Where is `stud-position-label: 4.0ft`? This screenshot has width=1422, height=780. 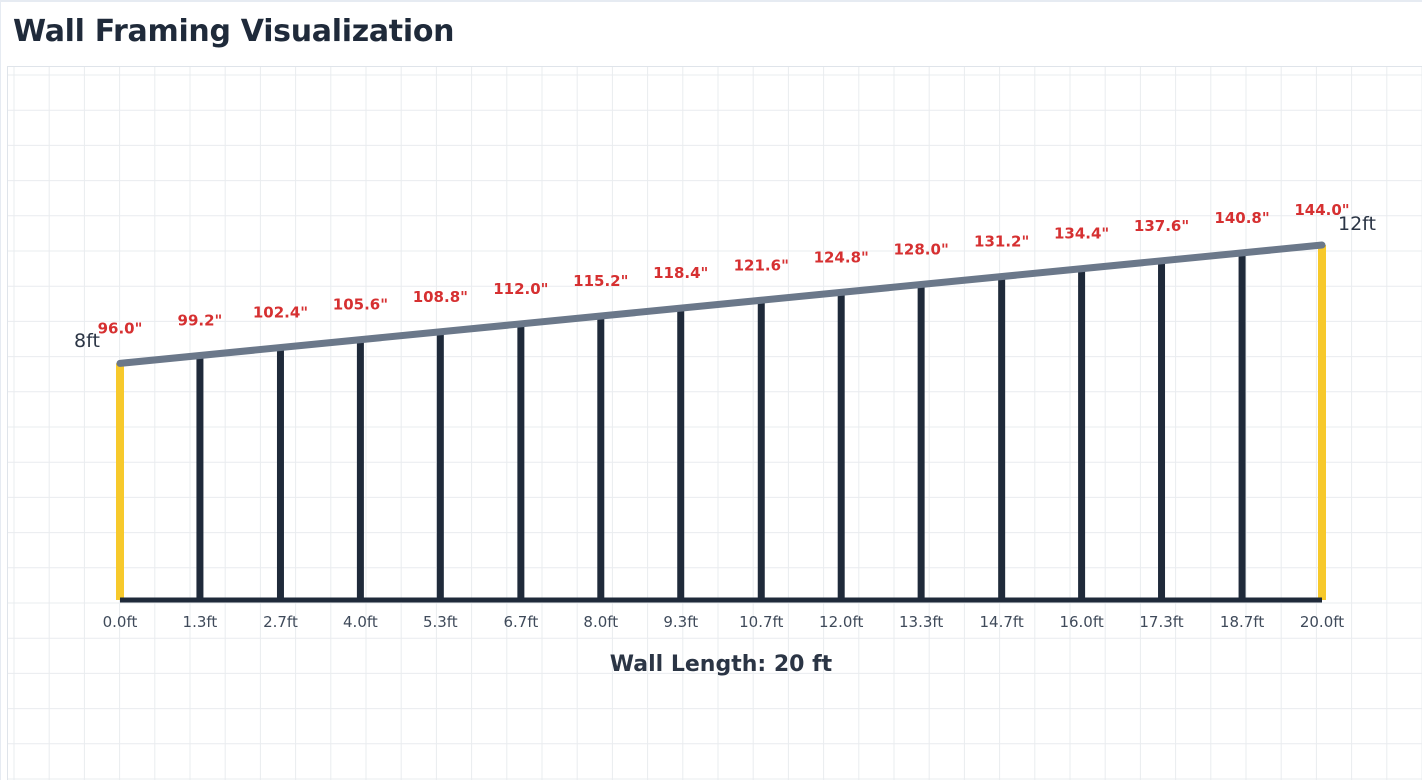 stud-position-label: 4.0ft is located at coordinates (360, 622).